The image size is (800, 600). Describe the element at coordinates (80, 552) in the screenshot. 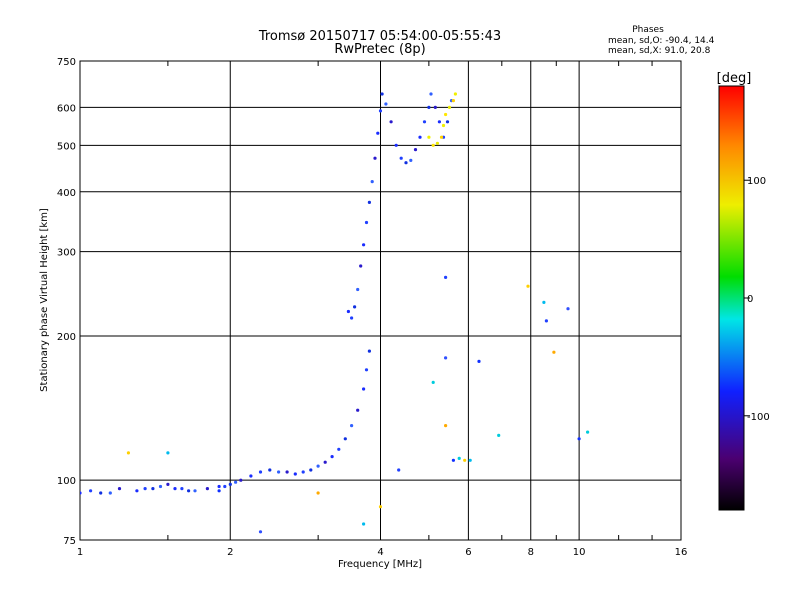

I see `x-tick-label: 1` at that location.